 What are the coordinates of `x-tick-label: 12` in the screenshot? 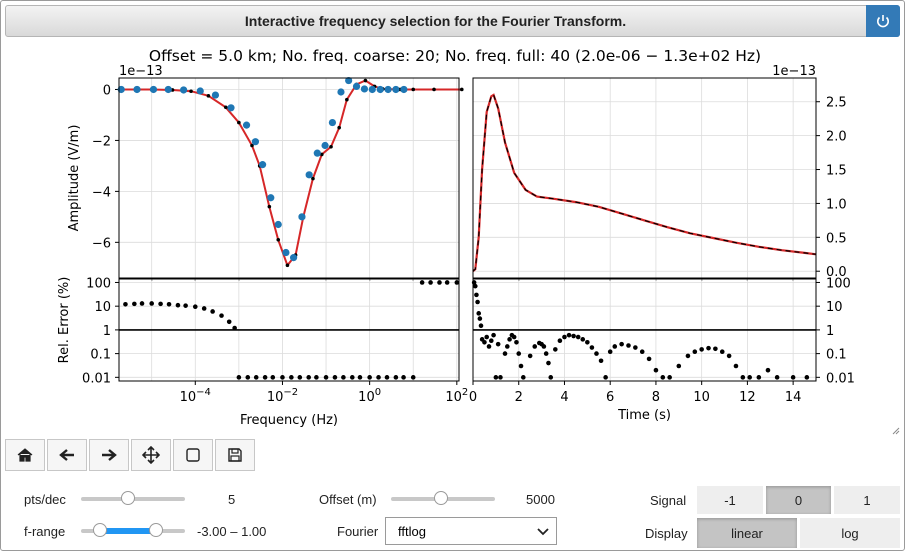 It's located at (747, 397).